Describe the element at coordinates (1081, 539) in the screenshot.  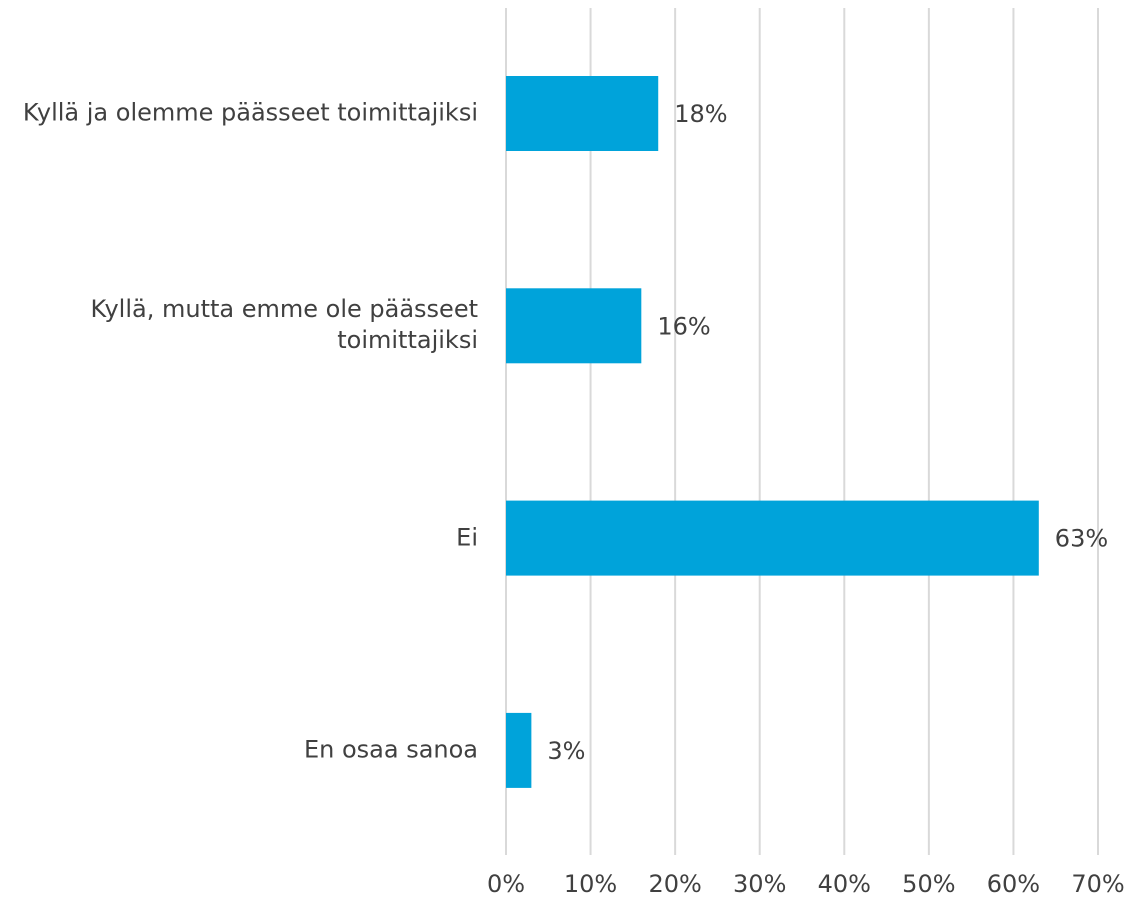
I see `data-label: 63%` at that location.